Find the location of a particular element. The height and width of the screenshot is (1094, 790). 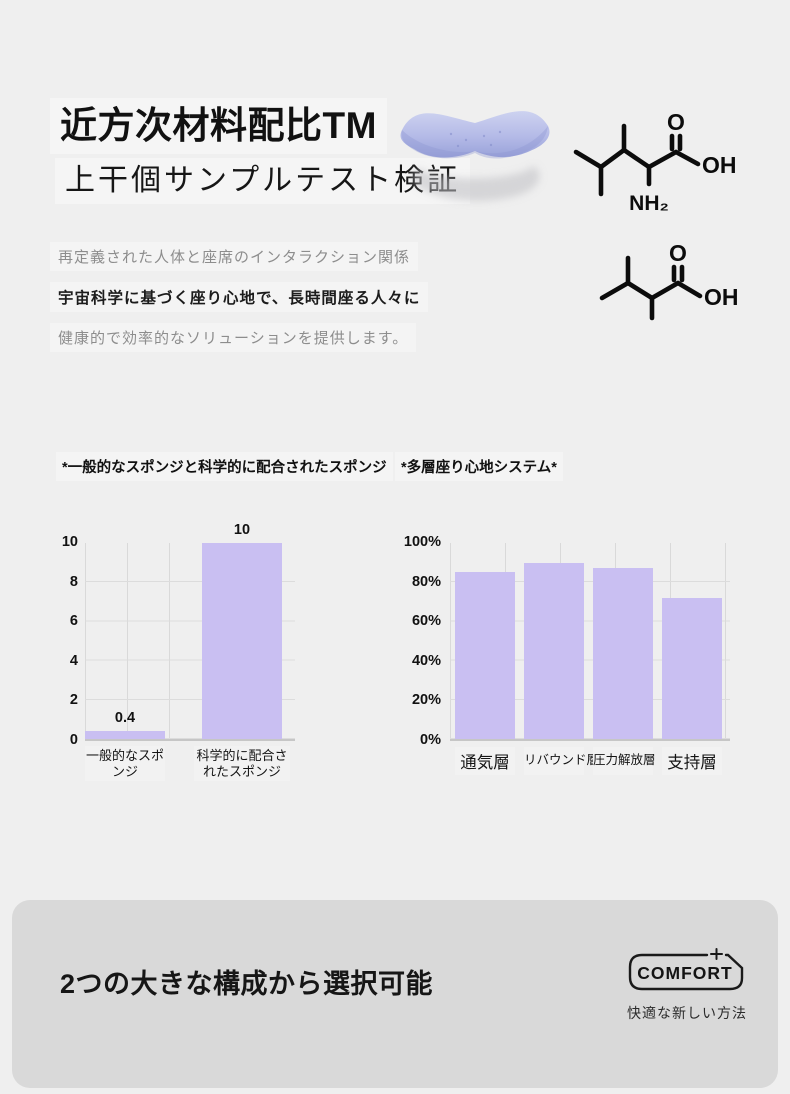

x-category-label: リバウンド層 is located at coordinates (561, 761).